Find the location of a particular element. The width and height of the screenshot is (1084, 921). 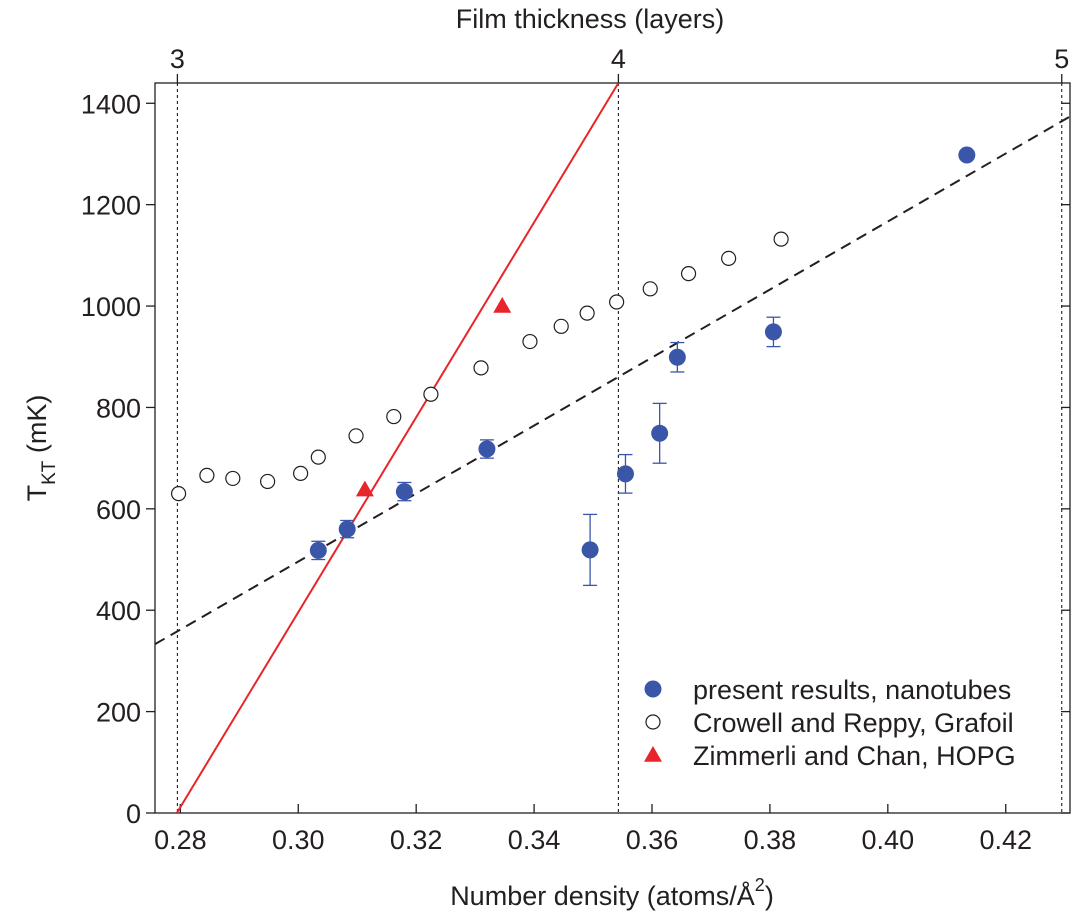

x-tick-label: 0.30 is located at coordinates (298, 840).